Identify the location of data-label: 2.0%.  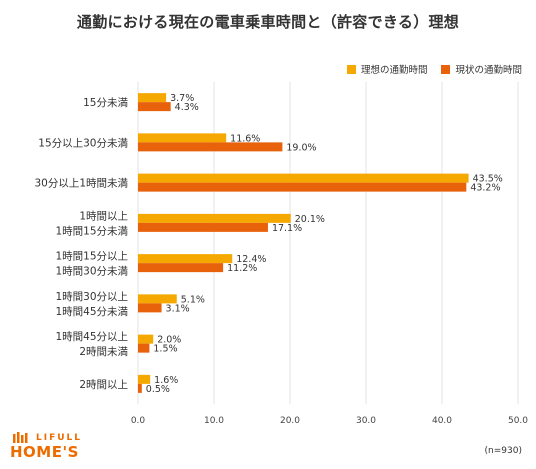
(169, 340).